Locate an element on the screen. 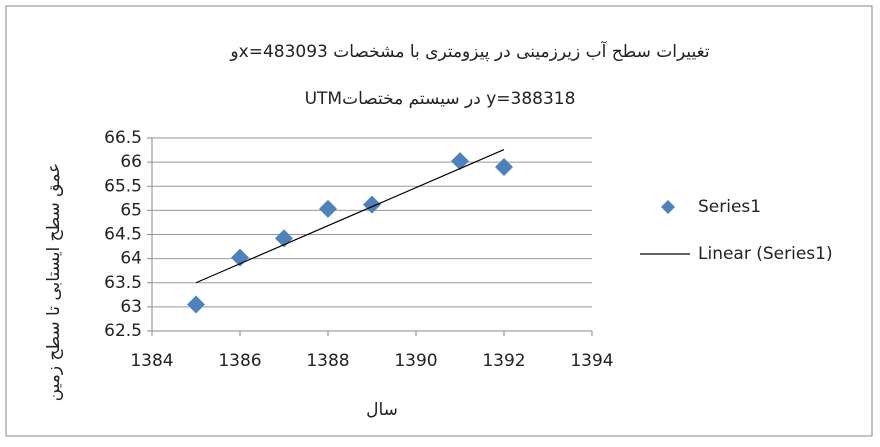 Image resolution: width=880 pixels, height=447 pixels. y-tick-label: 64 is located at coordinates (131, 259).